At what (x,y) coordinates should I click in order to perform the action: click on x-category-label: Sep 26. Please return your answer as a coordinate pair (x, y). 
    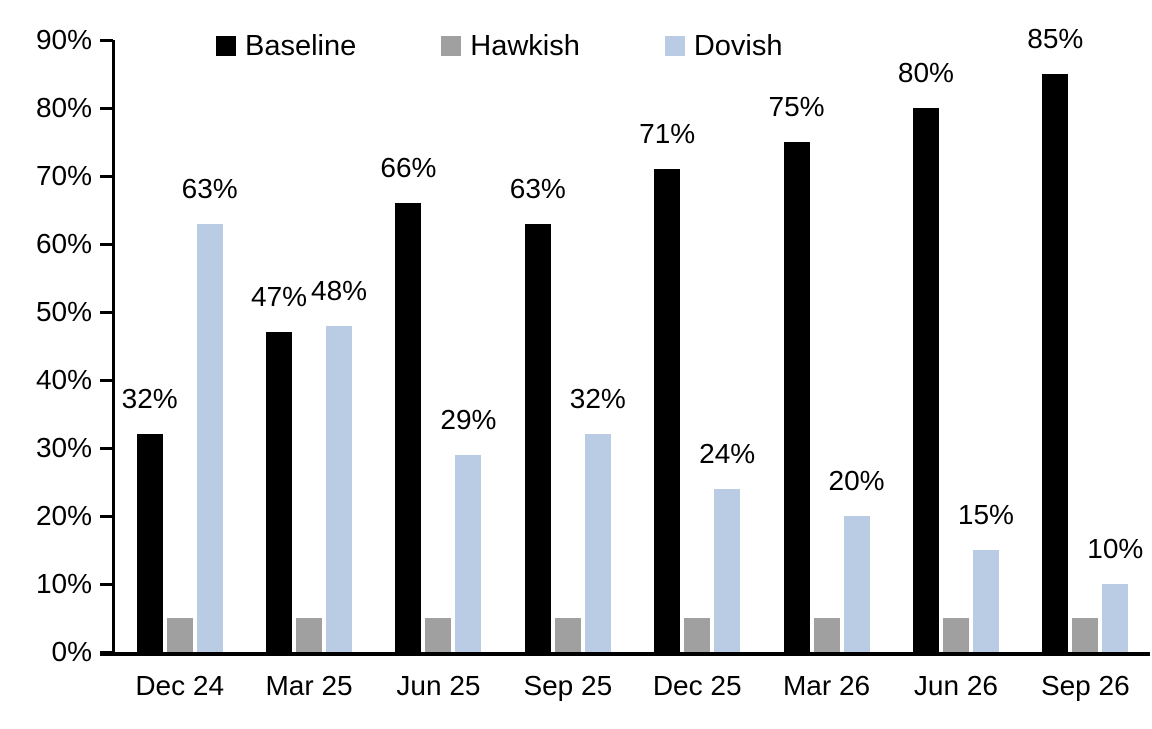
    Looking at the image, I should click on (1085, 685).